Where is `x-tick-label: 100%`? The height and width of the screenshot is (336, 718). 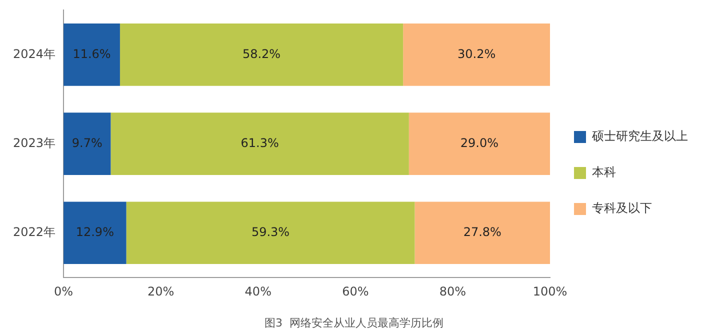 x-tick-label: 100% is located at coordinates (550, 291).